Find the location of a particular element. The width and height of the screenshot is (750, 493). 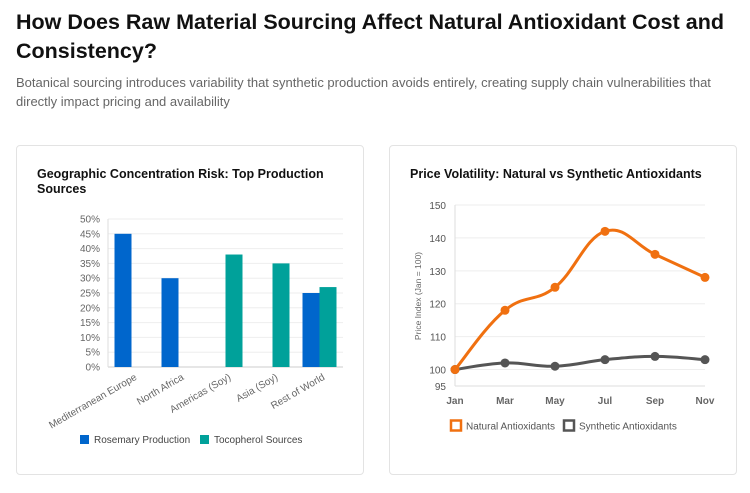

y-tick-label: 20% is located at coordinates (90, 308).